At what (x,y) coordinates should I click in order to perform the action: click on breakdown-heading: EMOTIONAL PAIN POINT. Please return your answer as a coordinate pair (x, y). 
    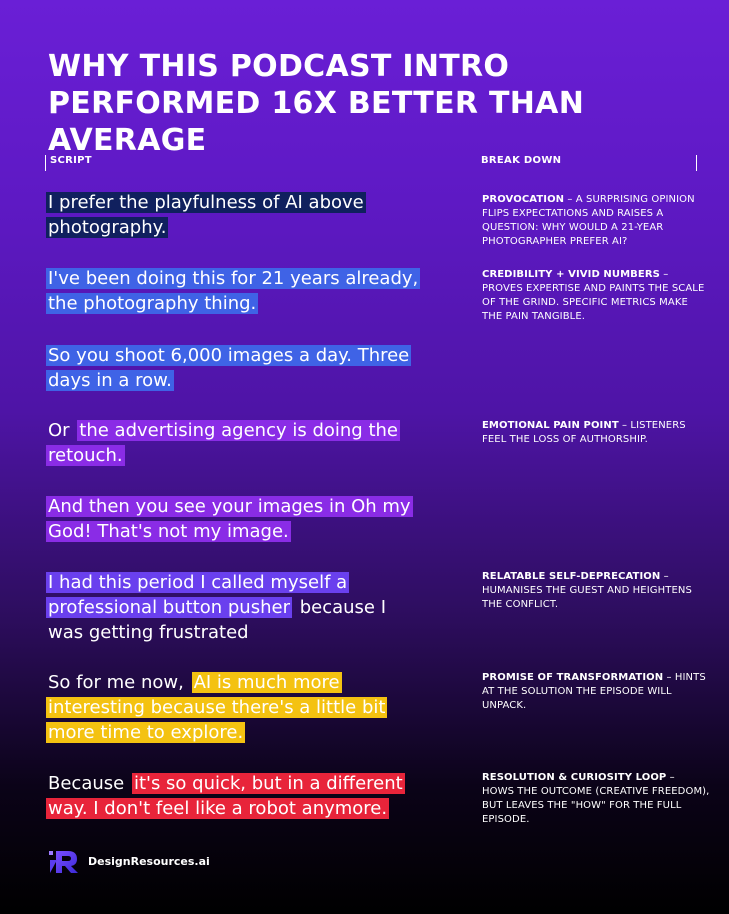
    Looking at the image, I should click on (550, 425).